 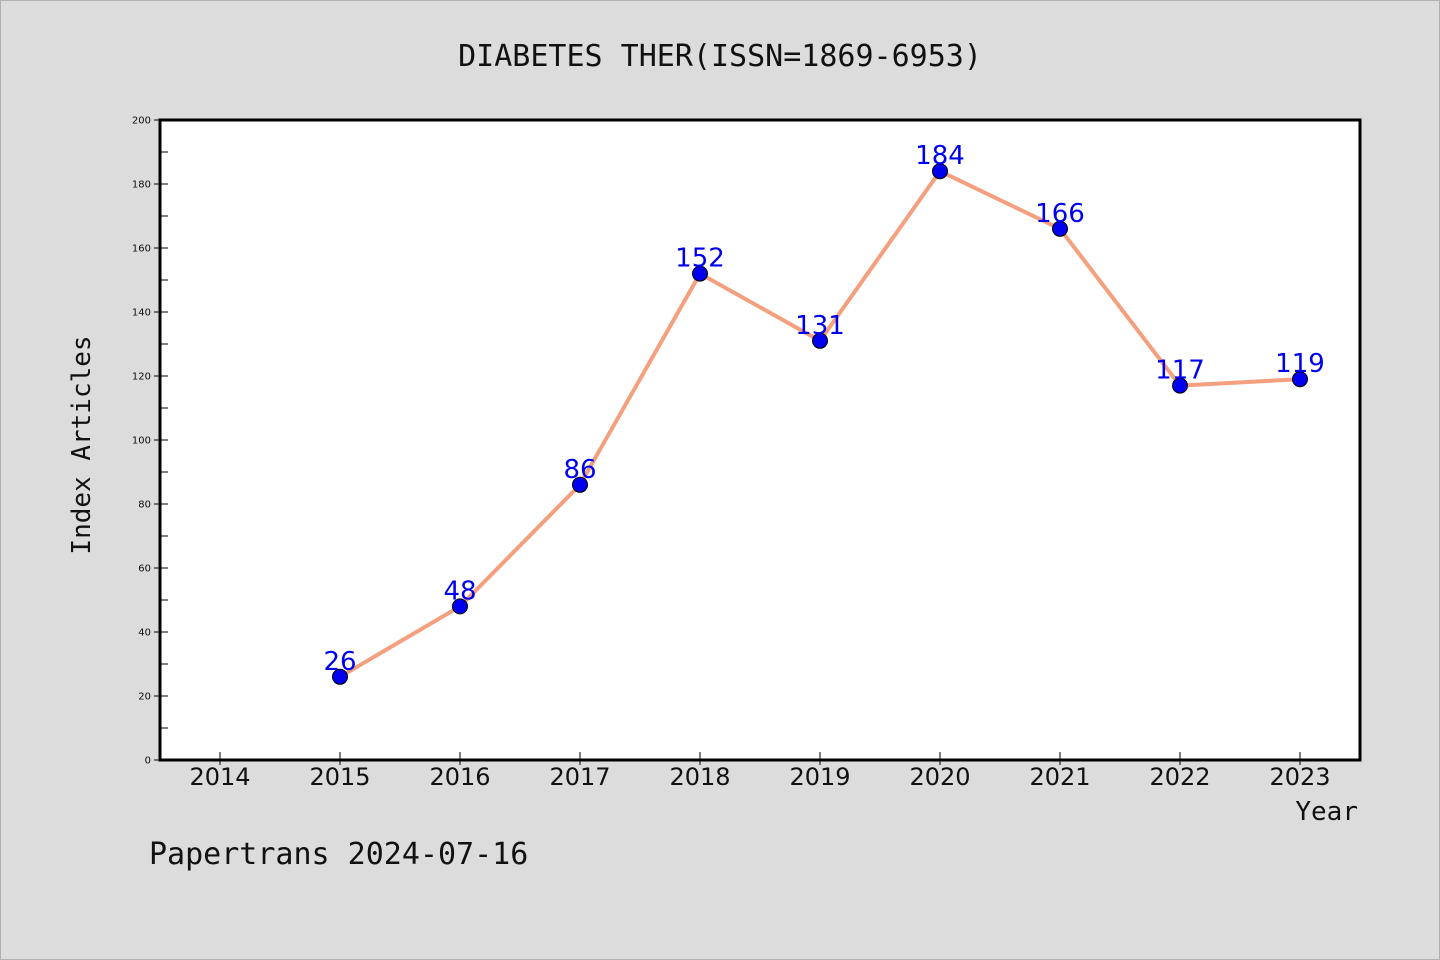 What do you see at coordinates (459, 591) in the screenshot?
I see `data-label: 48` at bounding box center [459, 591].